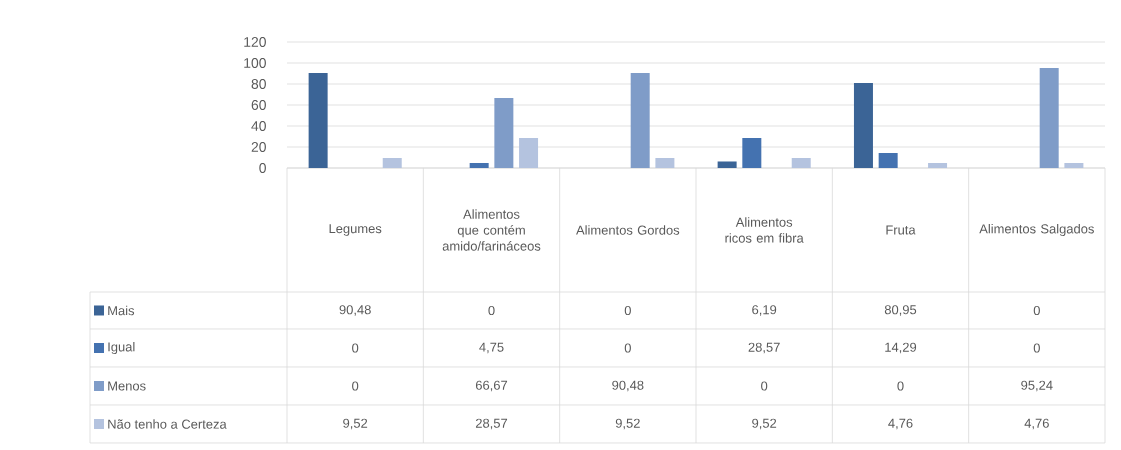 This screenshot has height=450, width=1121. What do you see at coordinates (262, 168) in the screenshot?
I see `y-tick-label: 0` at bounding box center [262, 168].